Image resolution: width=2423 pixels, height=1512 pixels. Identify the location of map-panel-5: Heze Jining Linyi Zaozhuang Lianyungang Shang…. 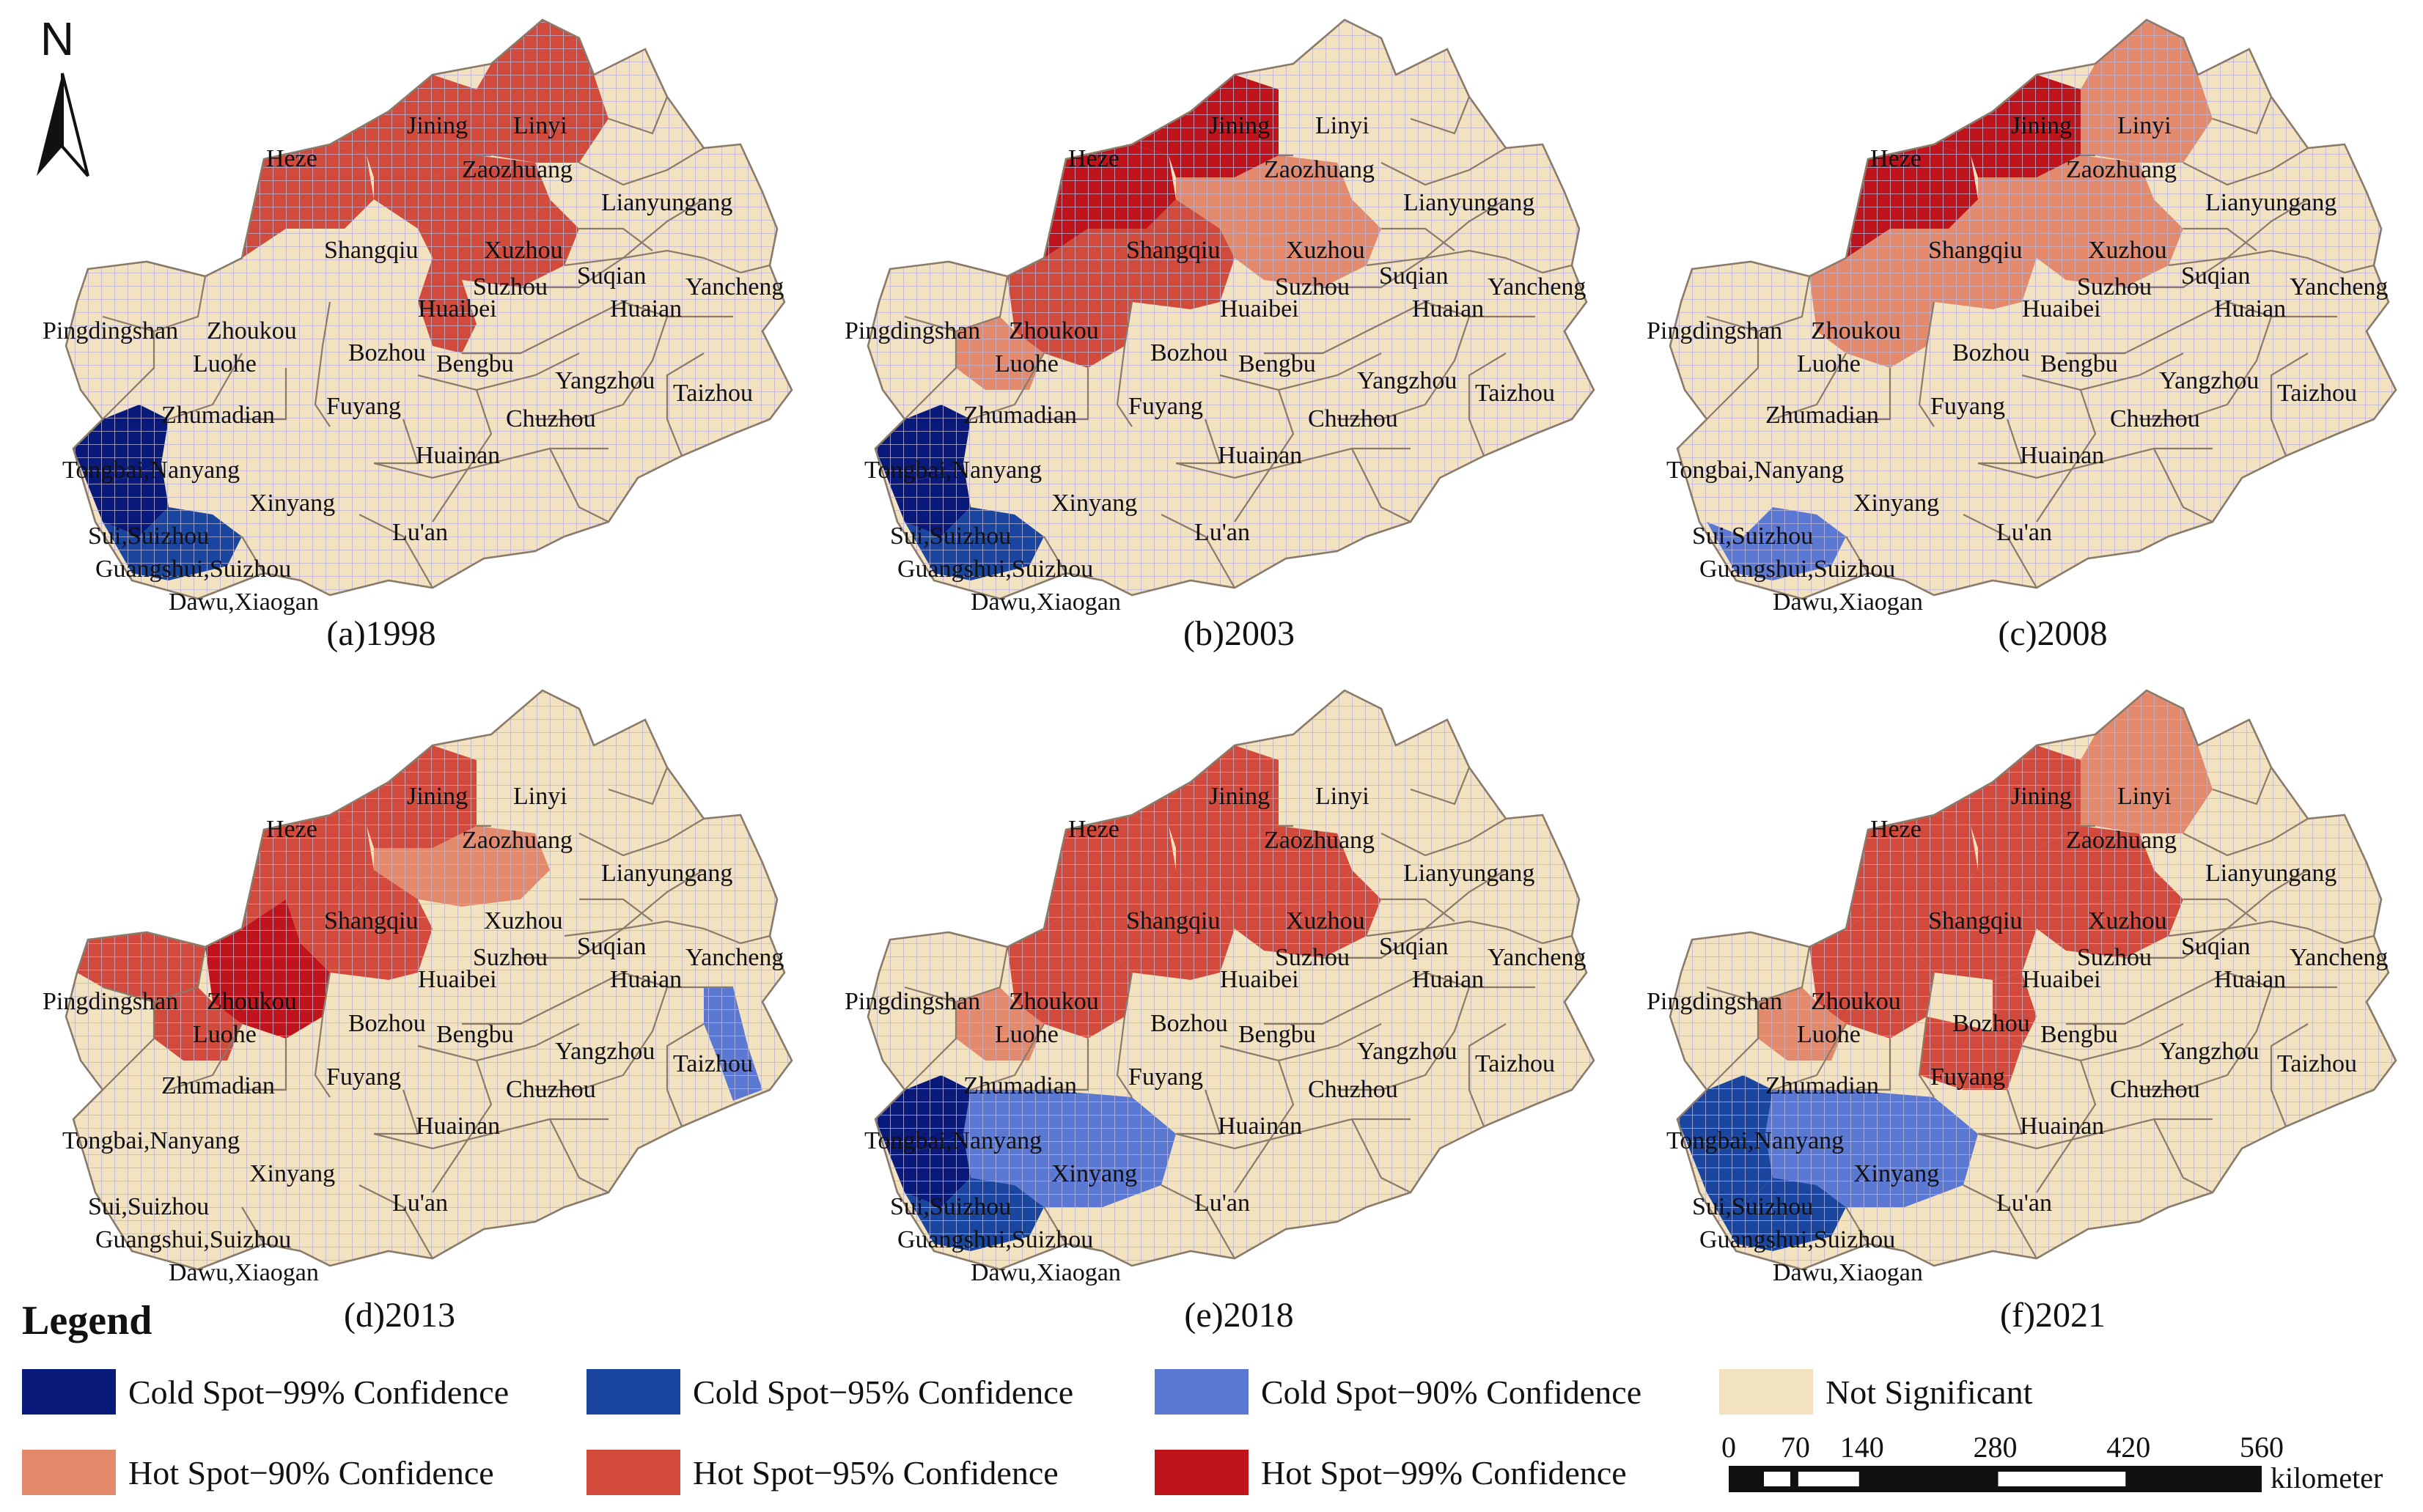
(1220, 987).